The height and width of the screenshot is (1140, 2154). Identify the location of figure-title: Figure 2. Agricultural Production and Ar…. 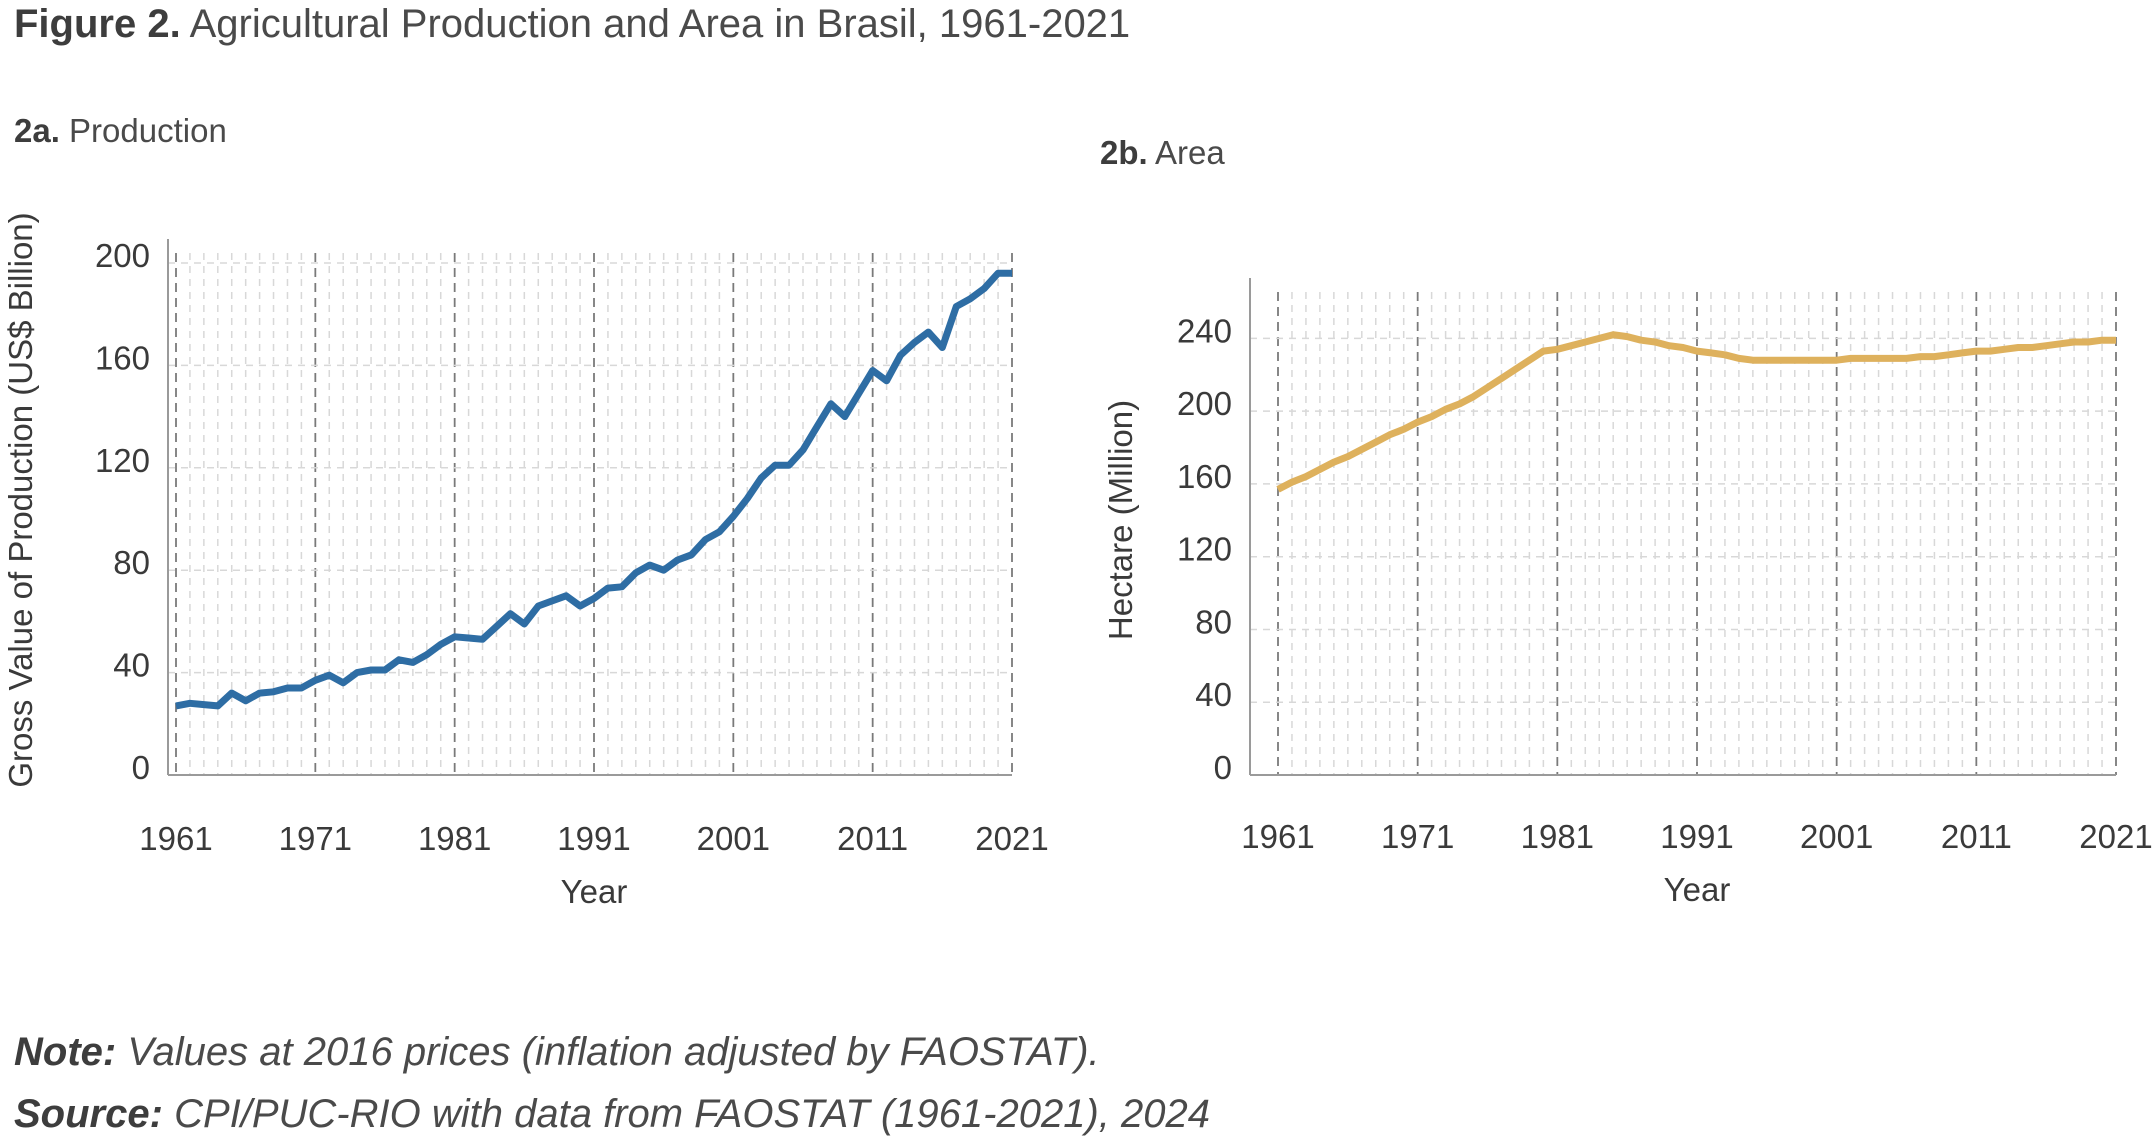
(572, 24).